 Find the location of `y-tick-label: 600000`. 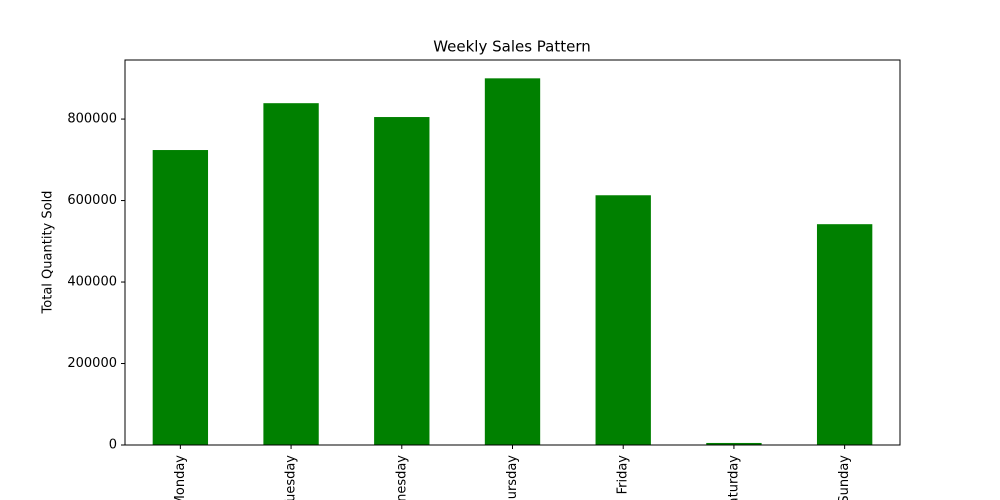

y-tick-label: 600000 is located at coordinates (92, 200).